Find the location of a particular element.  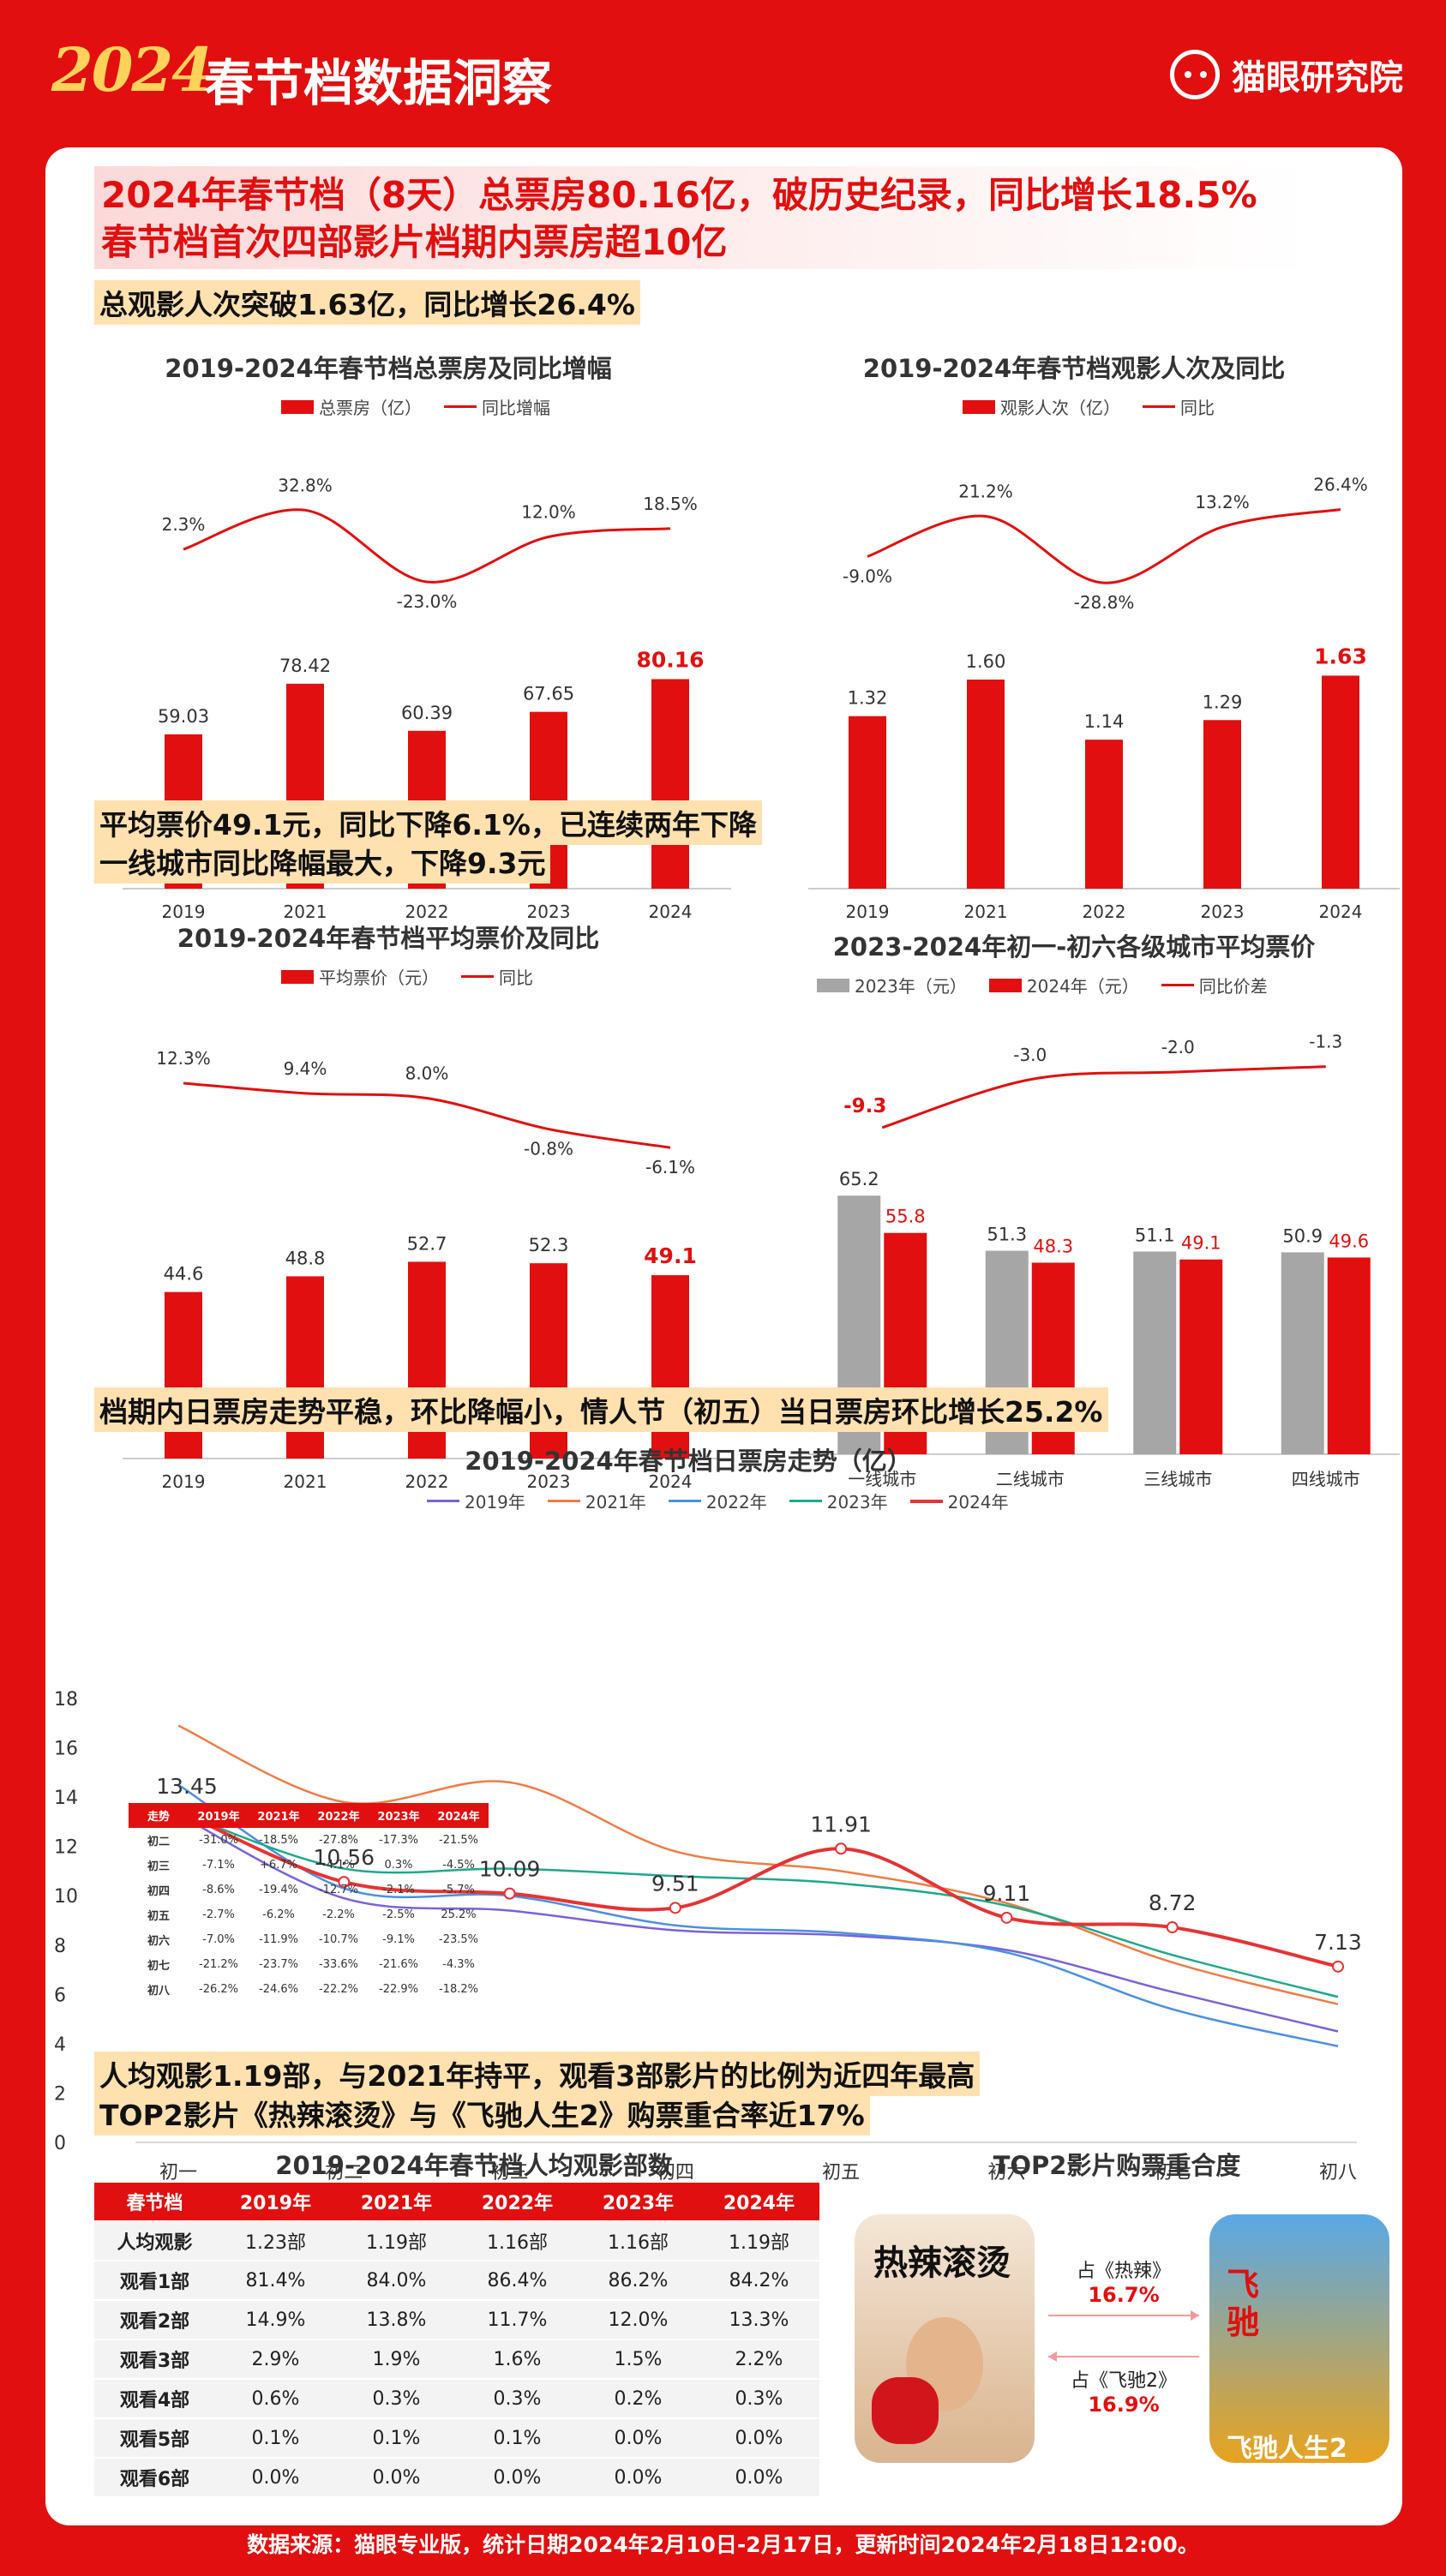

poster-hot-spicy: 热辣滚烫 is located at coordinates (945, 2338).